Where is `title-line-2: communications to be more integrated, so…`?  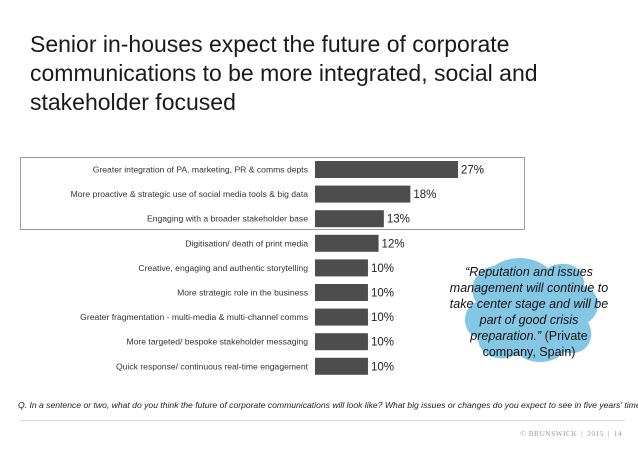 title-line-2: communications to be more integrated, so… is located at coordinates (284, 73).